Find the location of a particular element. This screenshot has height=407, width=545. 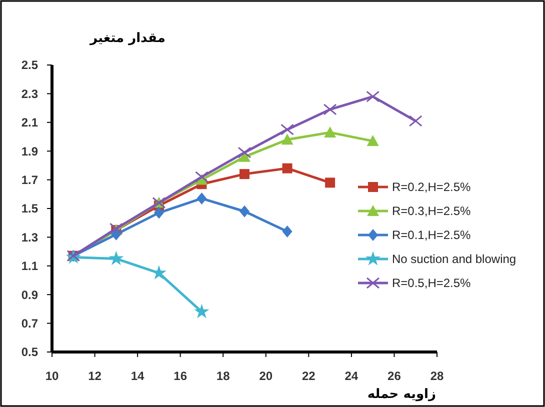

legend-label: R=0.5,H=2.5% is located at coordinates (432, 283).